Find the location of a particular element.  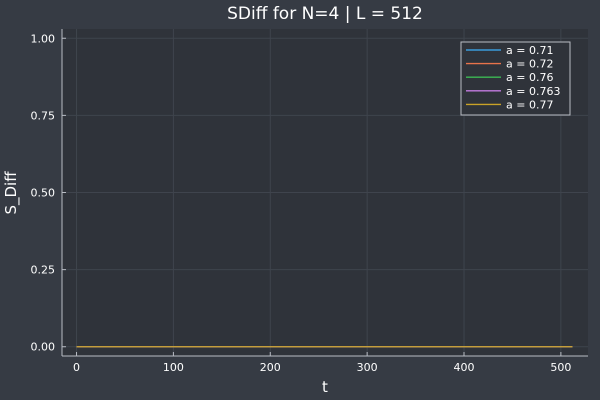

legend-label: a = 0.72 is located at coordinates (529, 64).